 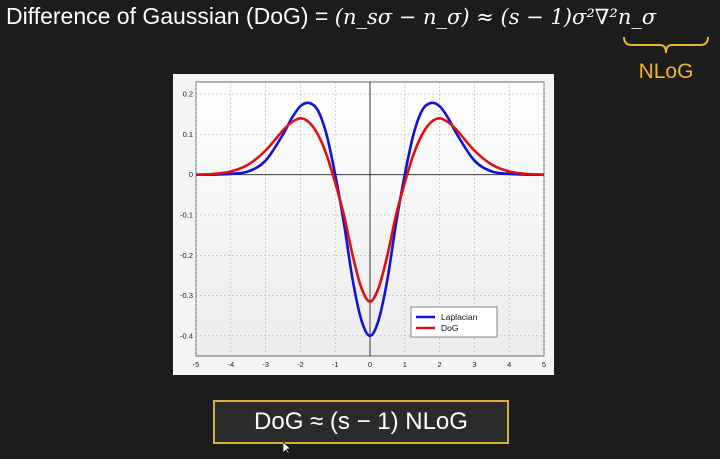 I want to click on x-tick-label: 4, so click(x=509, y=364).